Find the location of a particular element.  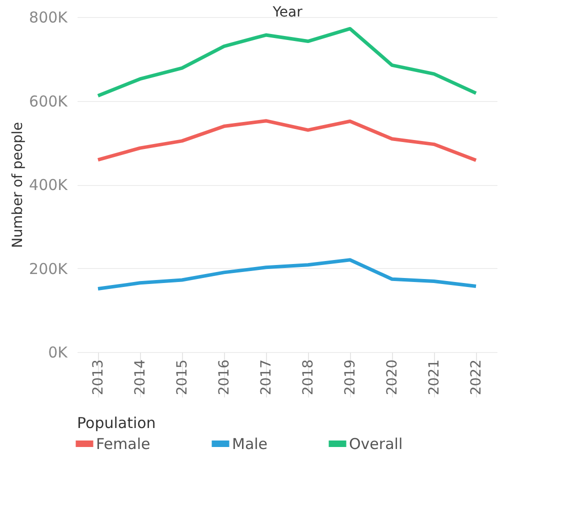

x-tick-label: 2017 is located at coordinates (266, 378).